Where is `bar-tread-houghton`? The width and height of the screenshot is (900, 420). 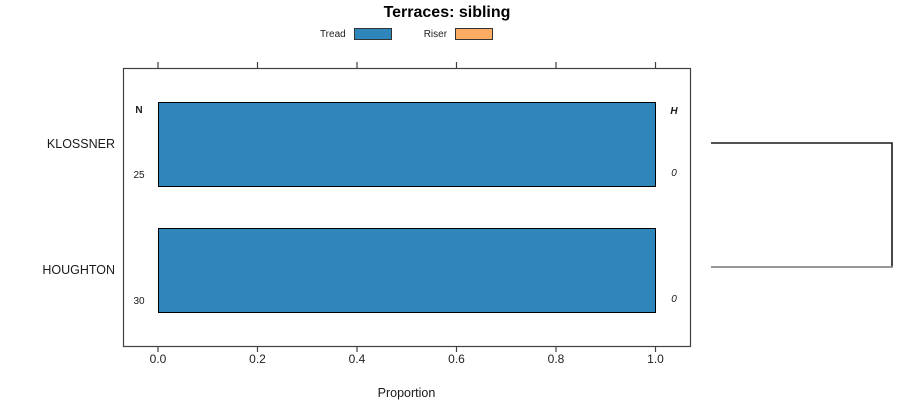 bar-tread-houghton is located at coordinates (407, 270).